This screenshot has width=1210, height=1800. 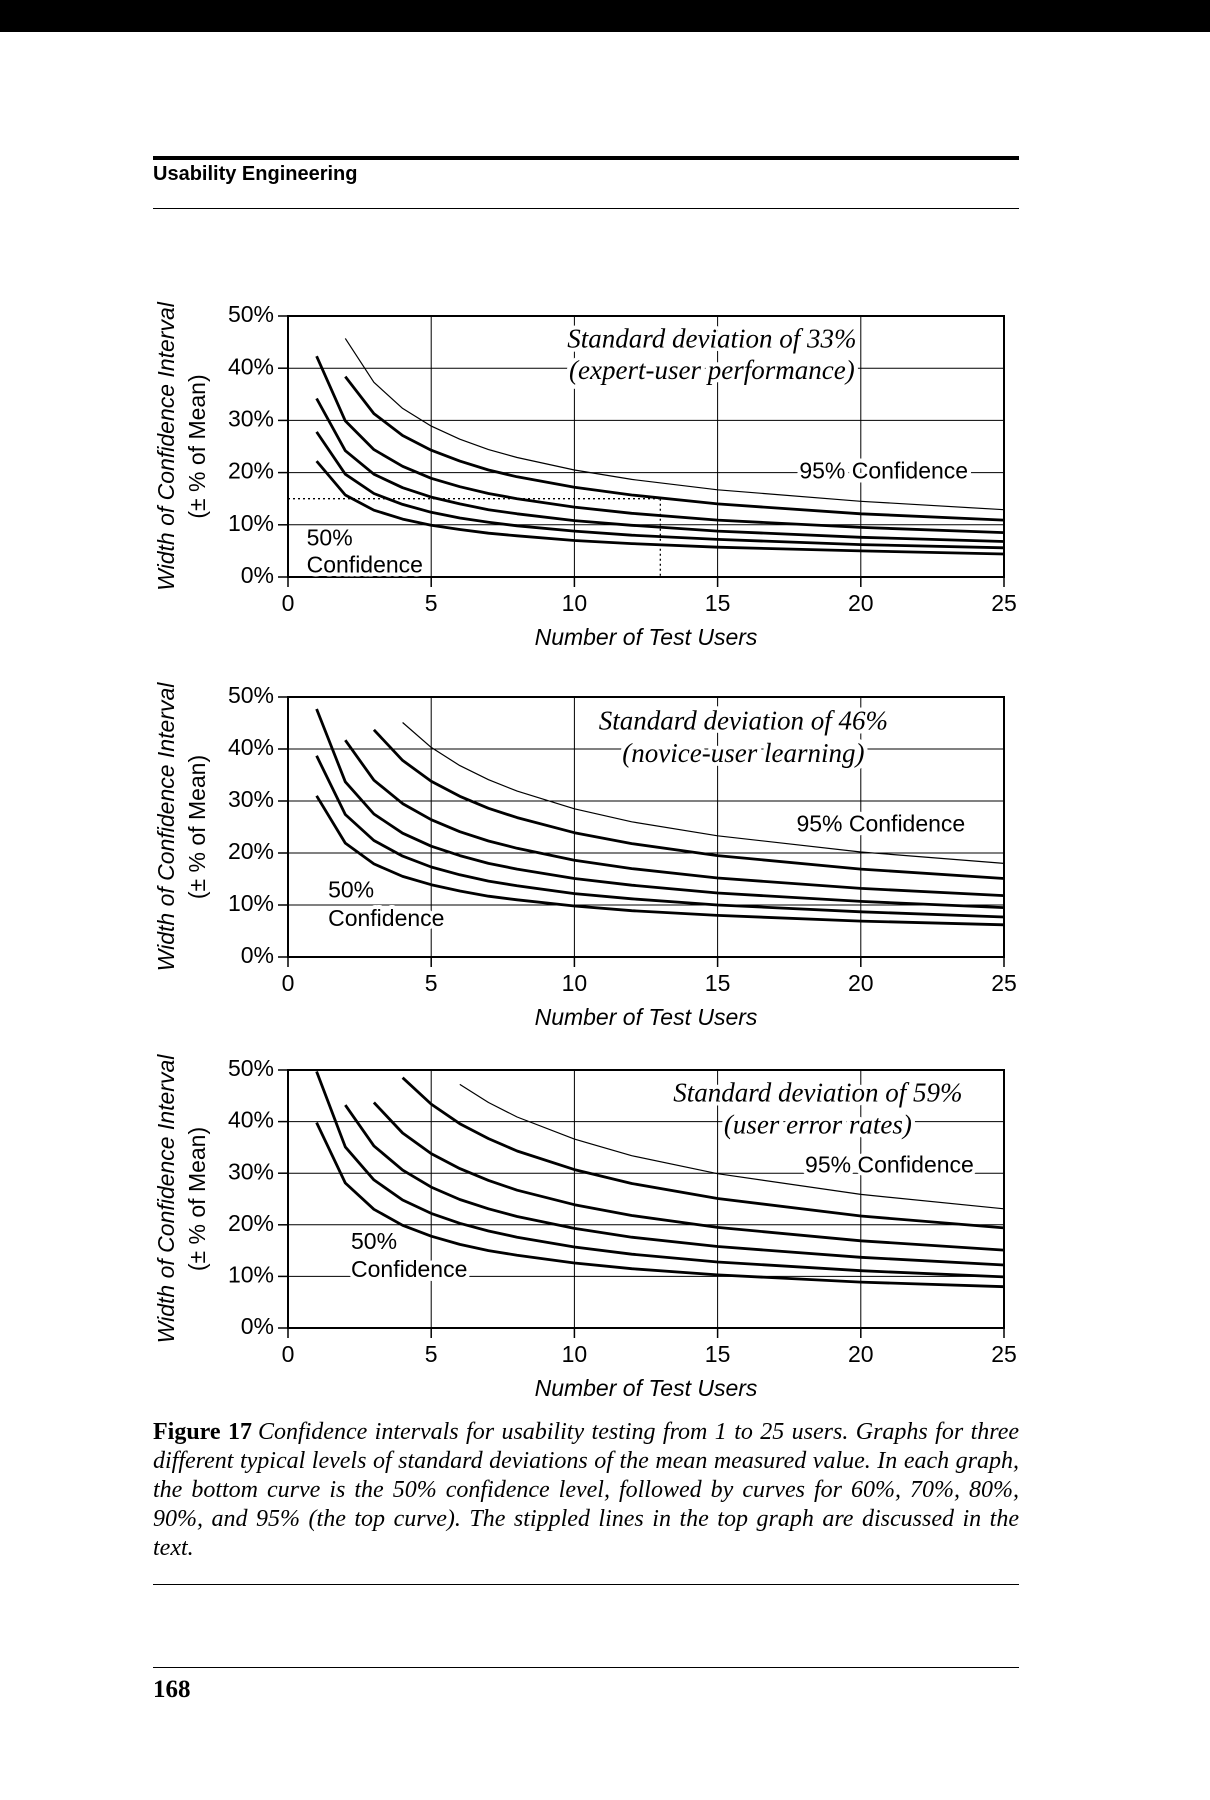 What do you see at coordinates (172, 1689) in the screenshot?
I see `page-number: 168` at bounding box center [172, 1689].